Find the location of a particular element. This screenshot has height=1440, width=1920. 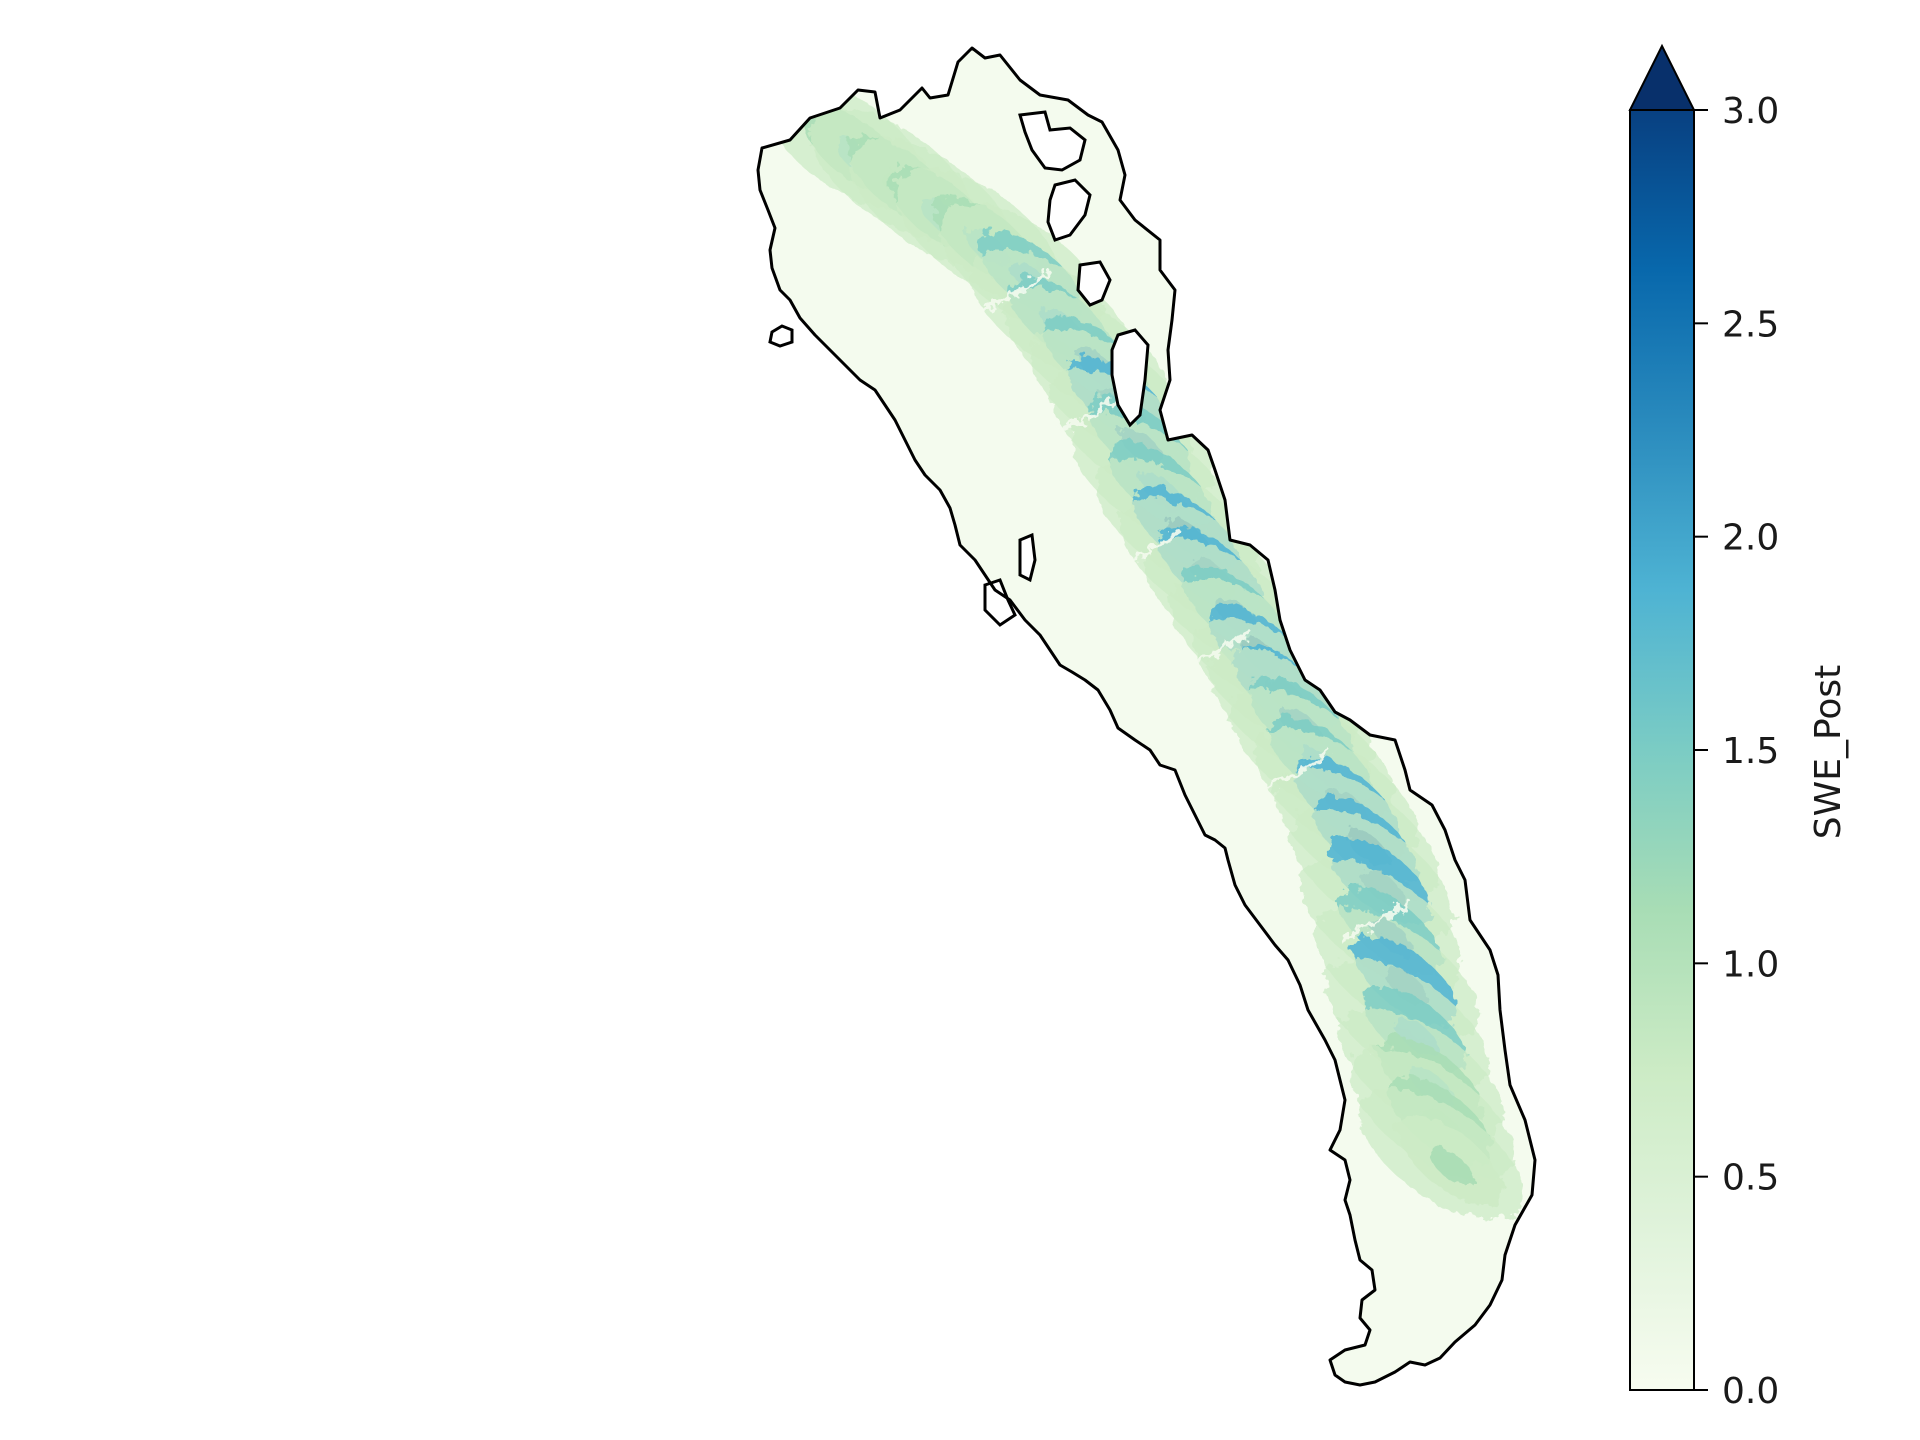

swe-core is located at coordinates (1452, 1166).